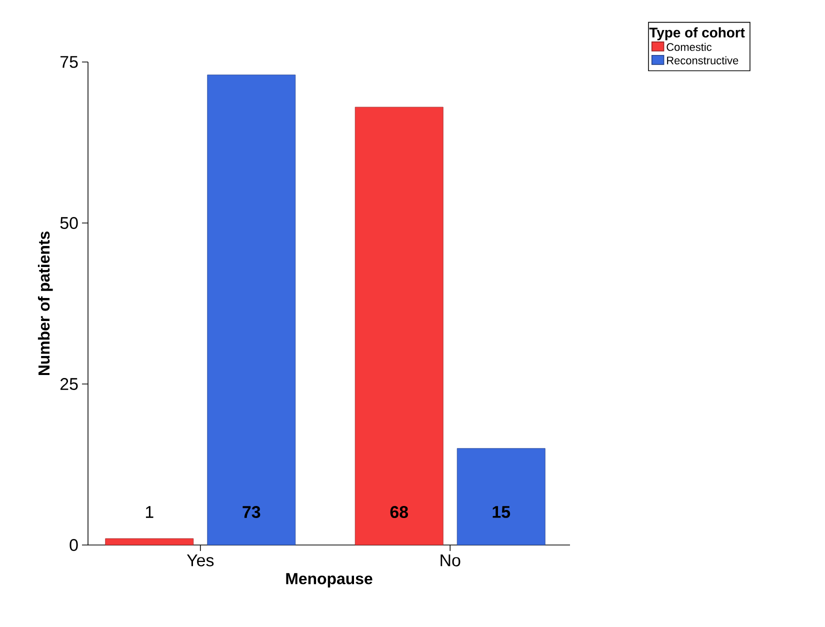 This screenshot has width=825, height=627. What do you see at coordinates (450, 560) in the screenshot?
I see `x-tick-label: No` at bounding box center [450, 560].